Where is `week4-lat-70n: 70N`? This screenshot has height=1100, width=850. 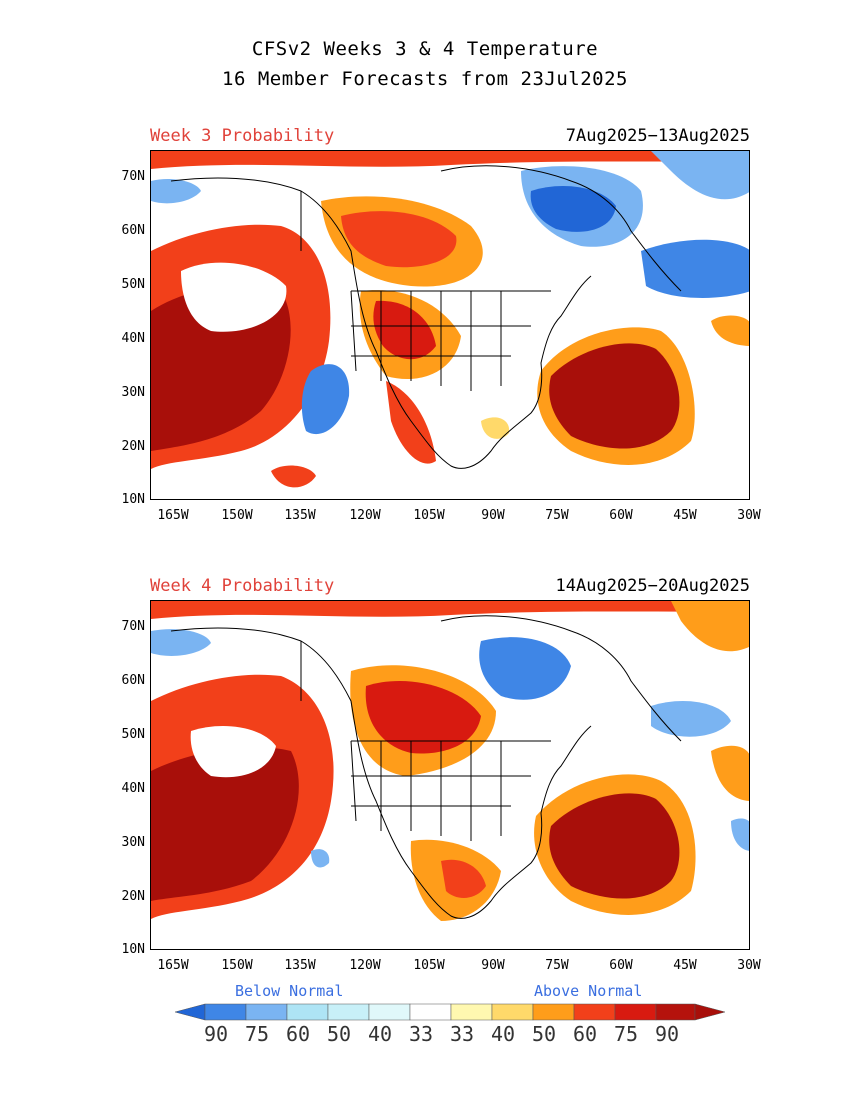
week4-lat-70n: 70N is located at coordinates (133, 626).